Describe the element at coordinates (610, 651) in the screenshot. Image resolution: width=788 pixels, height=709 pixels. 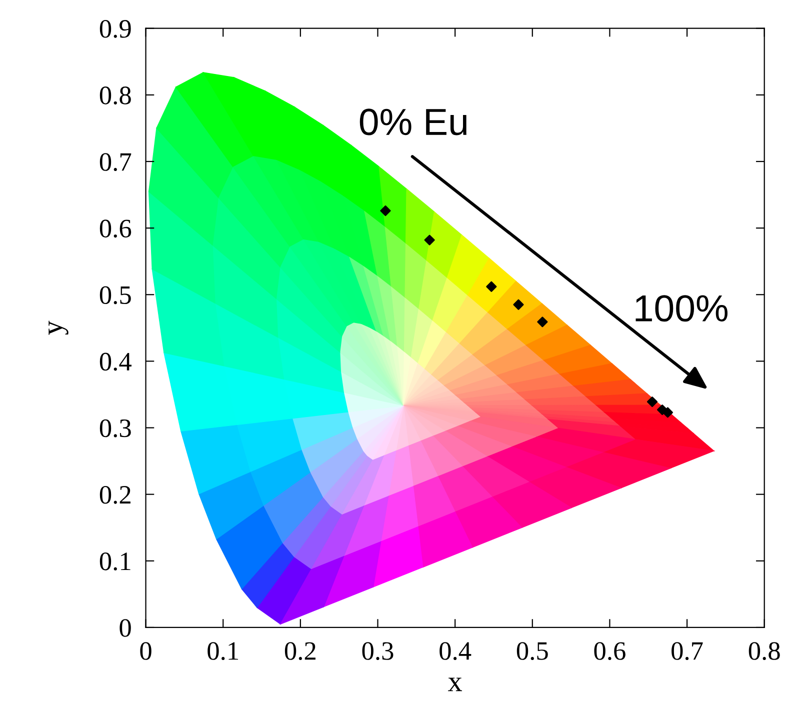
I see `x-tick-label: 0.6` at that location.